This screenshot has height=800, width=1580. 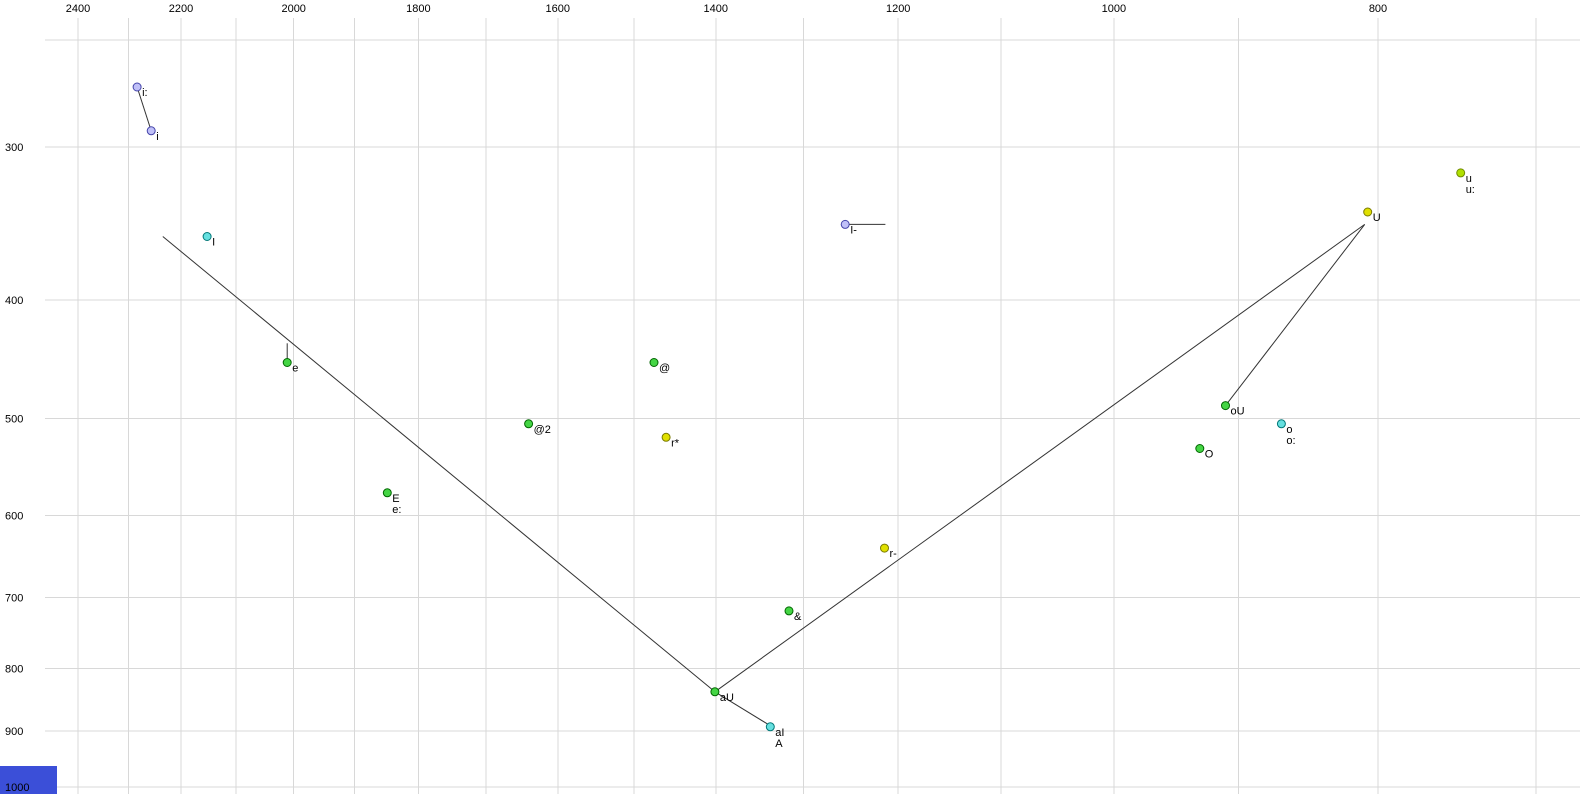 What do you see at coordinates (17, 788) in the screenshot?
I see `y-tick-label: 1000` at bounding box center [17, 788].